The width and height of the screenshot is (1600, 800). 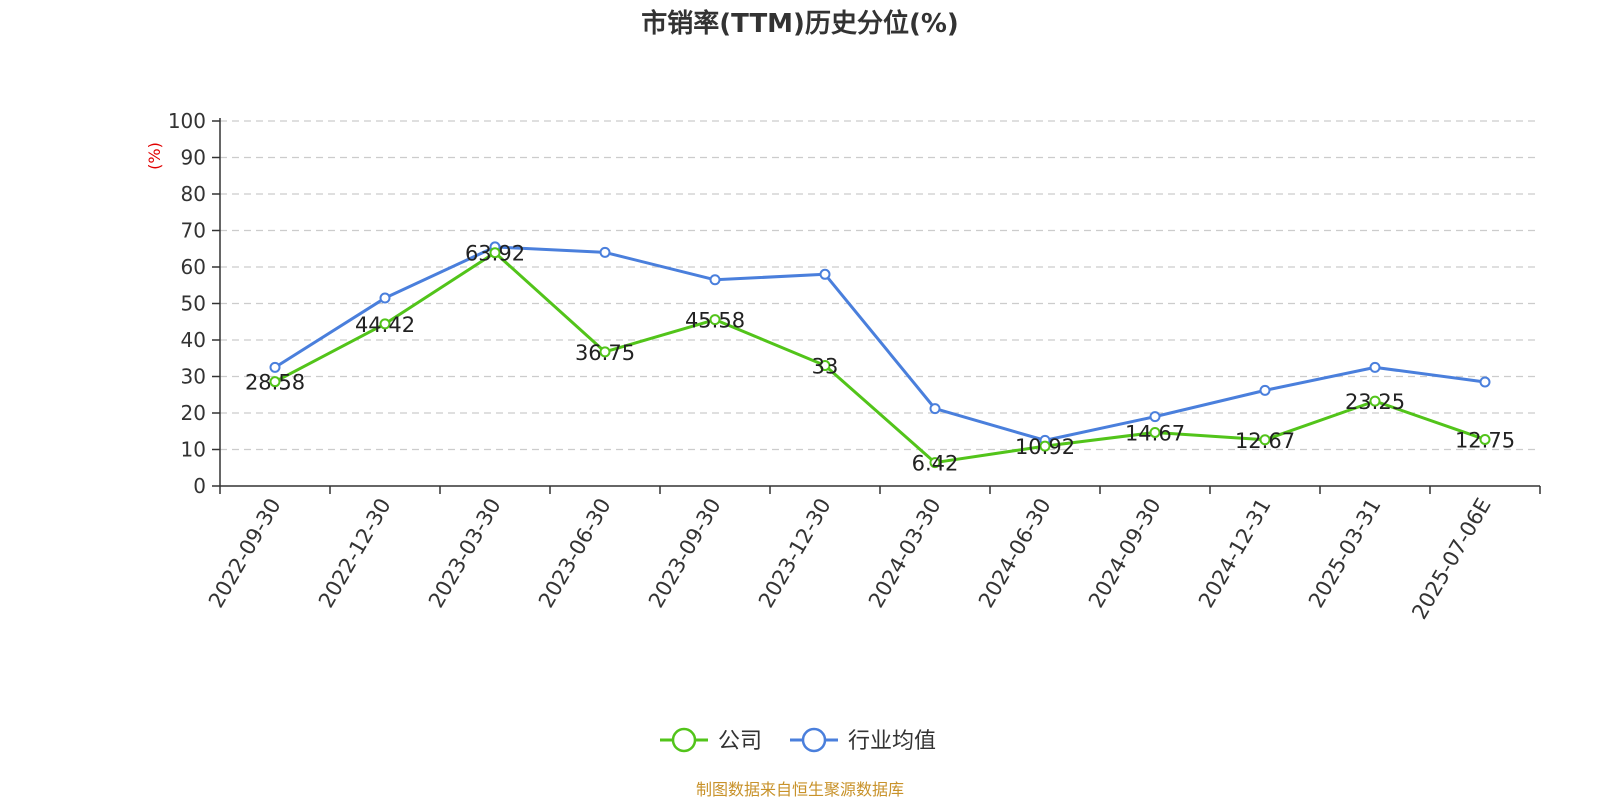 What do you see at coordinates (193, 450) in the screenshot?
I see `y-tick-label-10: 10` at bounding box center [193, 450].